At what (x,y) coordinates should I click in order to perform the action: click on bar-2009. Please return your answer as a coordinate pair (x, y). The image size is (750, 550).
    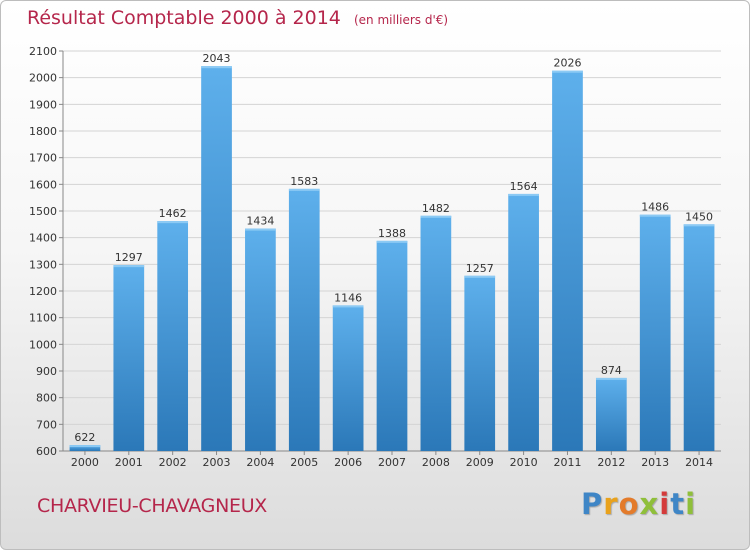
    Looking at the image, I should click on (480, 363).